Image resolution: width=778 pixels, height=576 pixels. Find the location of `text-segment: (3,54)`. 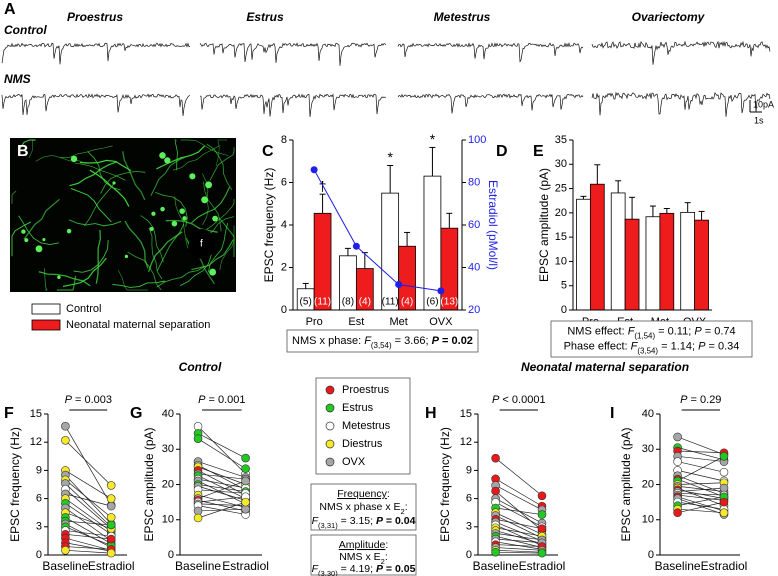

text-segment: (3,54) is located at coordinates (647, 350).